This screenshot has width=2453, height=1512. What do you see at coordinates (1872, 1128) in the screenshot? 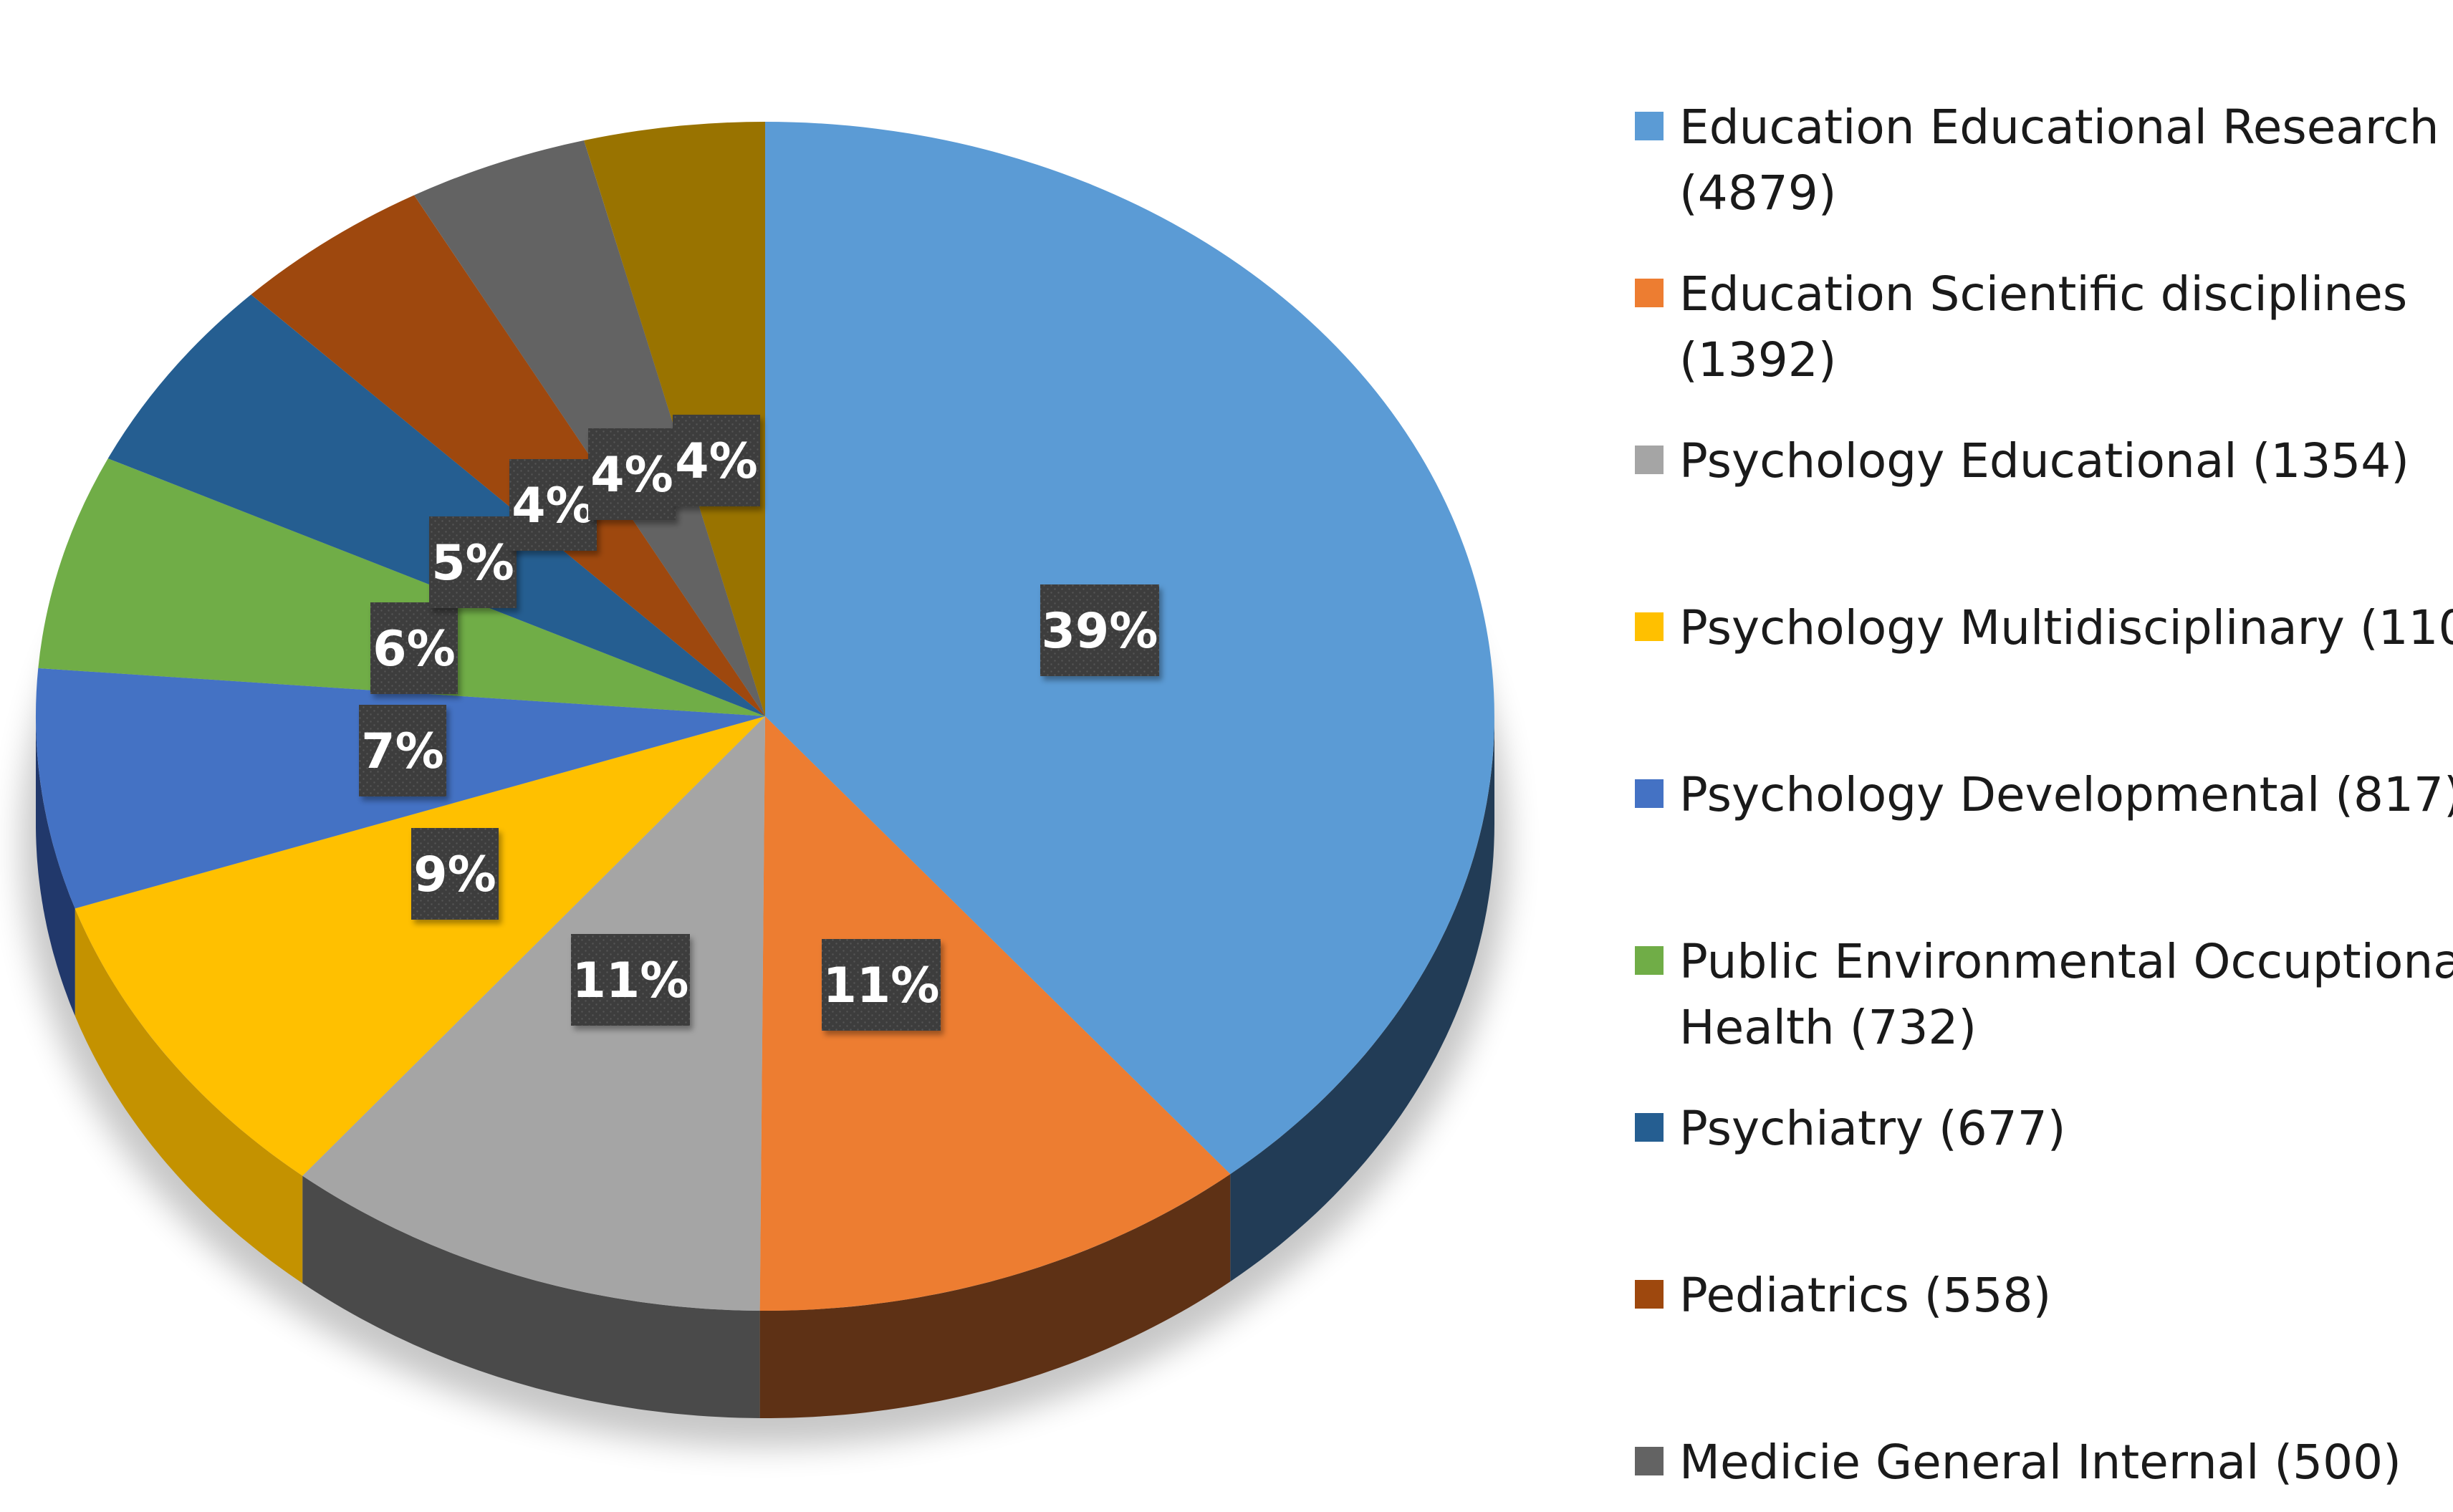
I see `legend-text-6-0: Psychiatry (677)` at bounding box center [1872, 1128].